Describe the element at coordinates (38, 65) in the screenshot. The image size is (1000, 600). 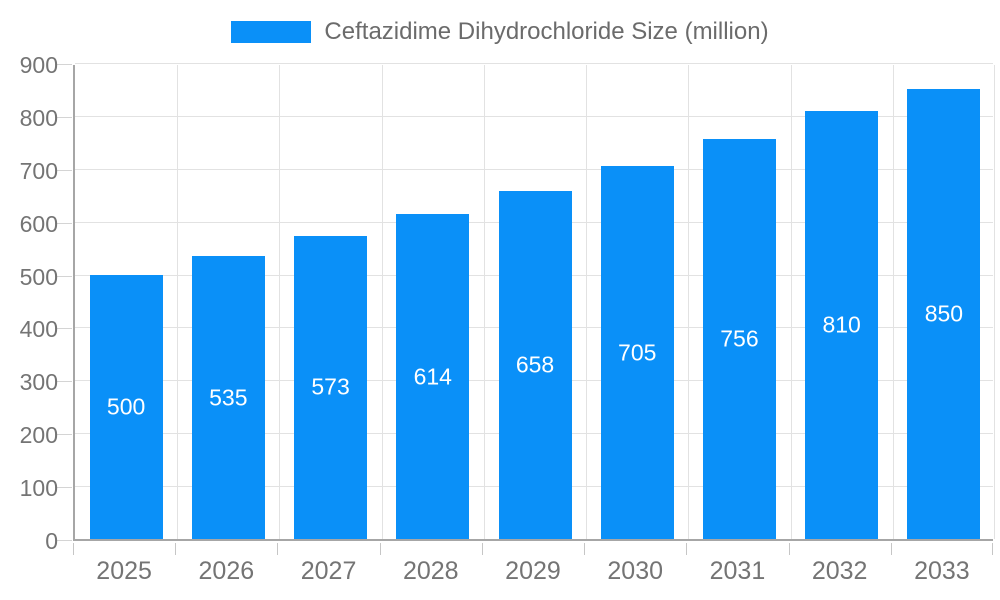
I see `y-axis-tick-label: 900` at that location.